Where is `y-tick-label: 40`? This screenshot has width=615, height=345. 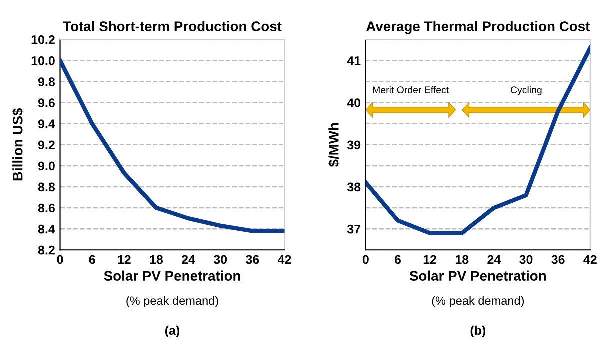 y-tick-label: 40 is located at coordinates (354, 103).